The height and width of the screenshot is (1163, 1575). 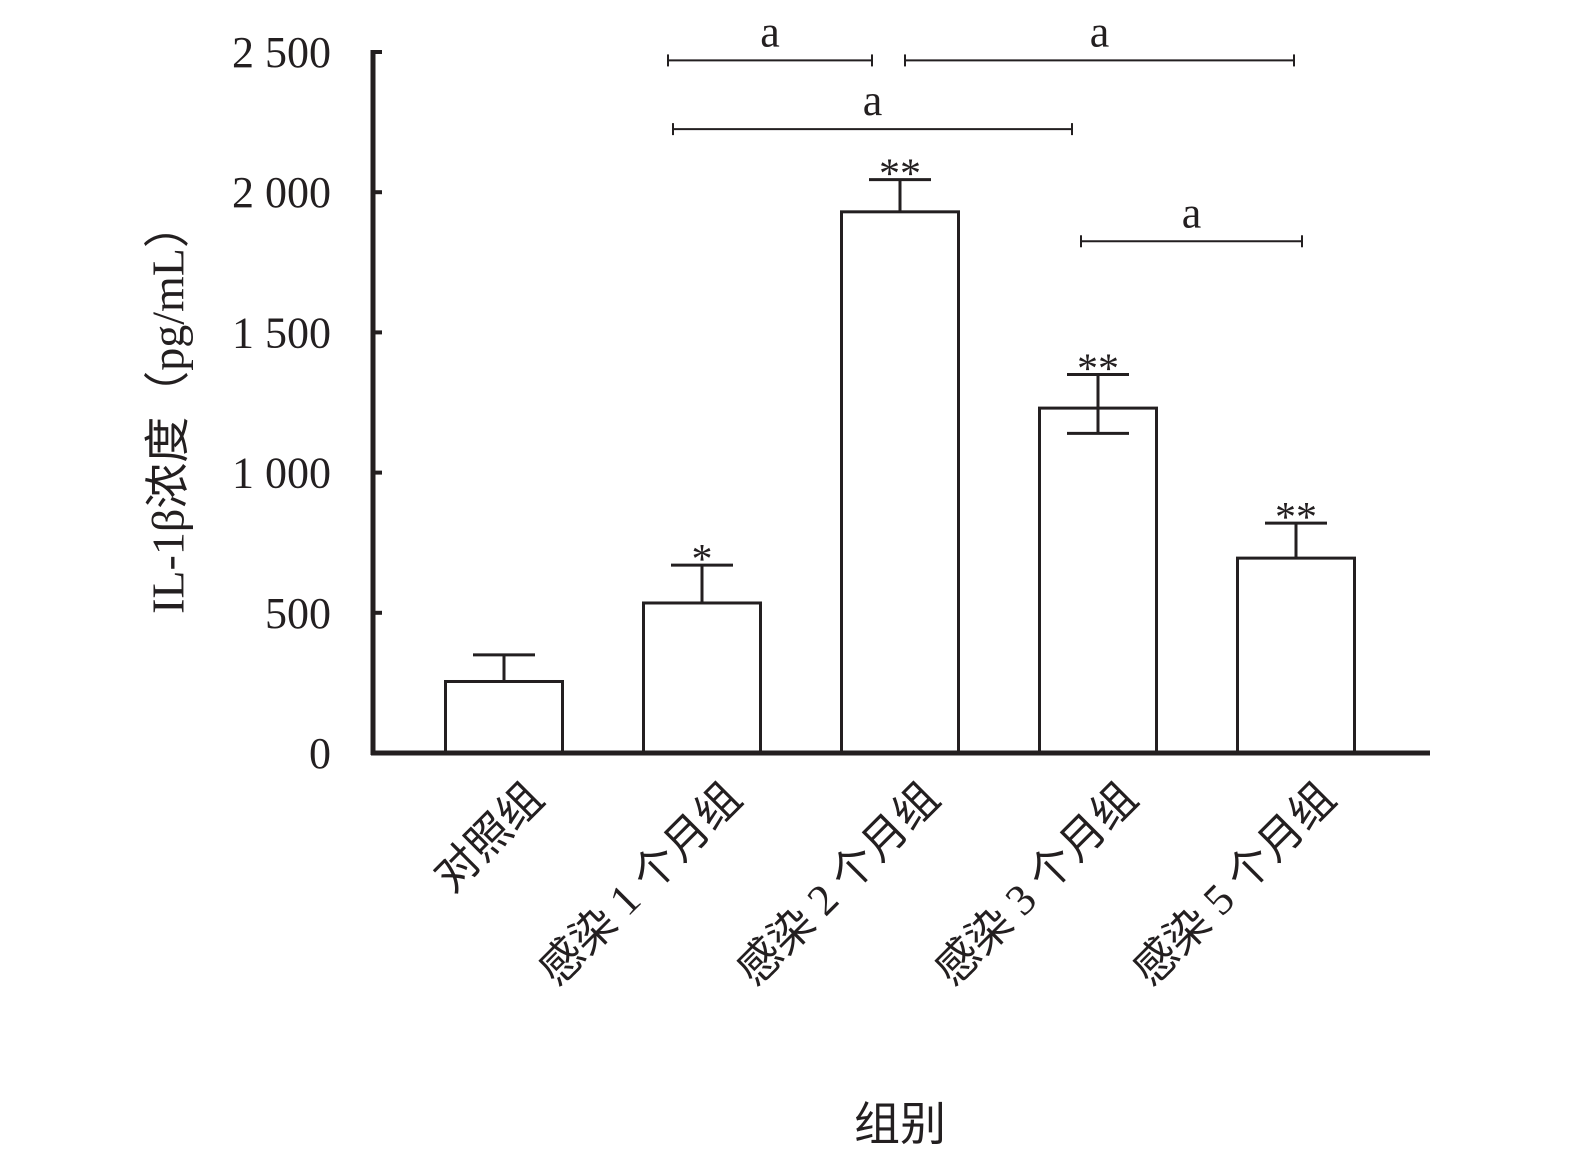 I want to click on y-tick-label: 2 500, so click(x=281, y=52).